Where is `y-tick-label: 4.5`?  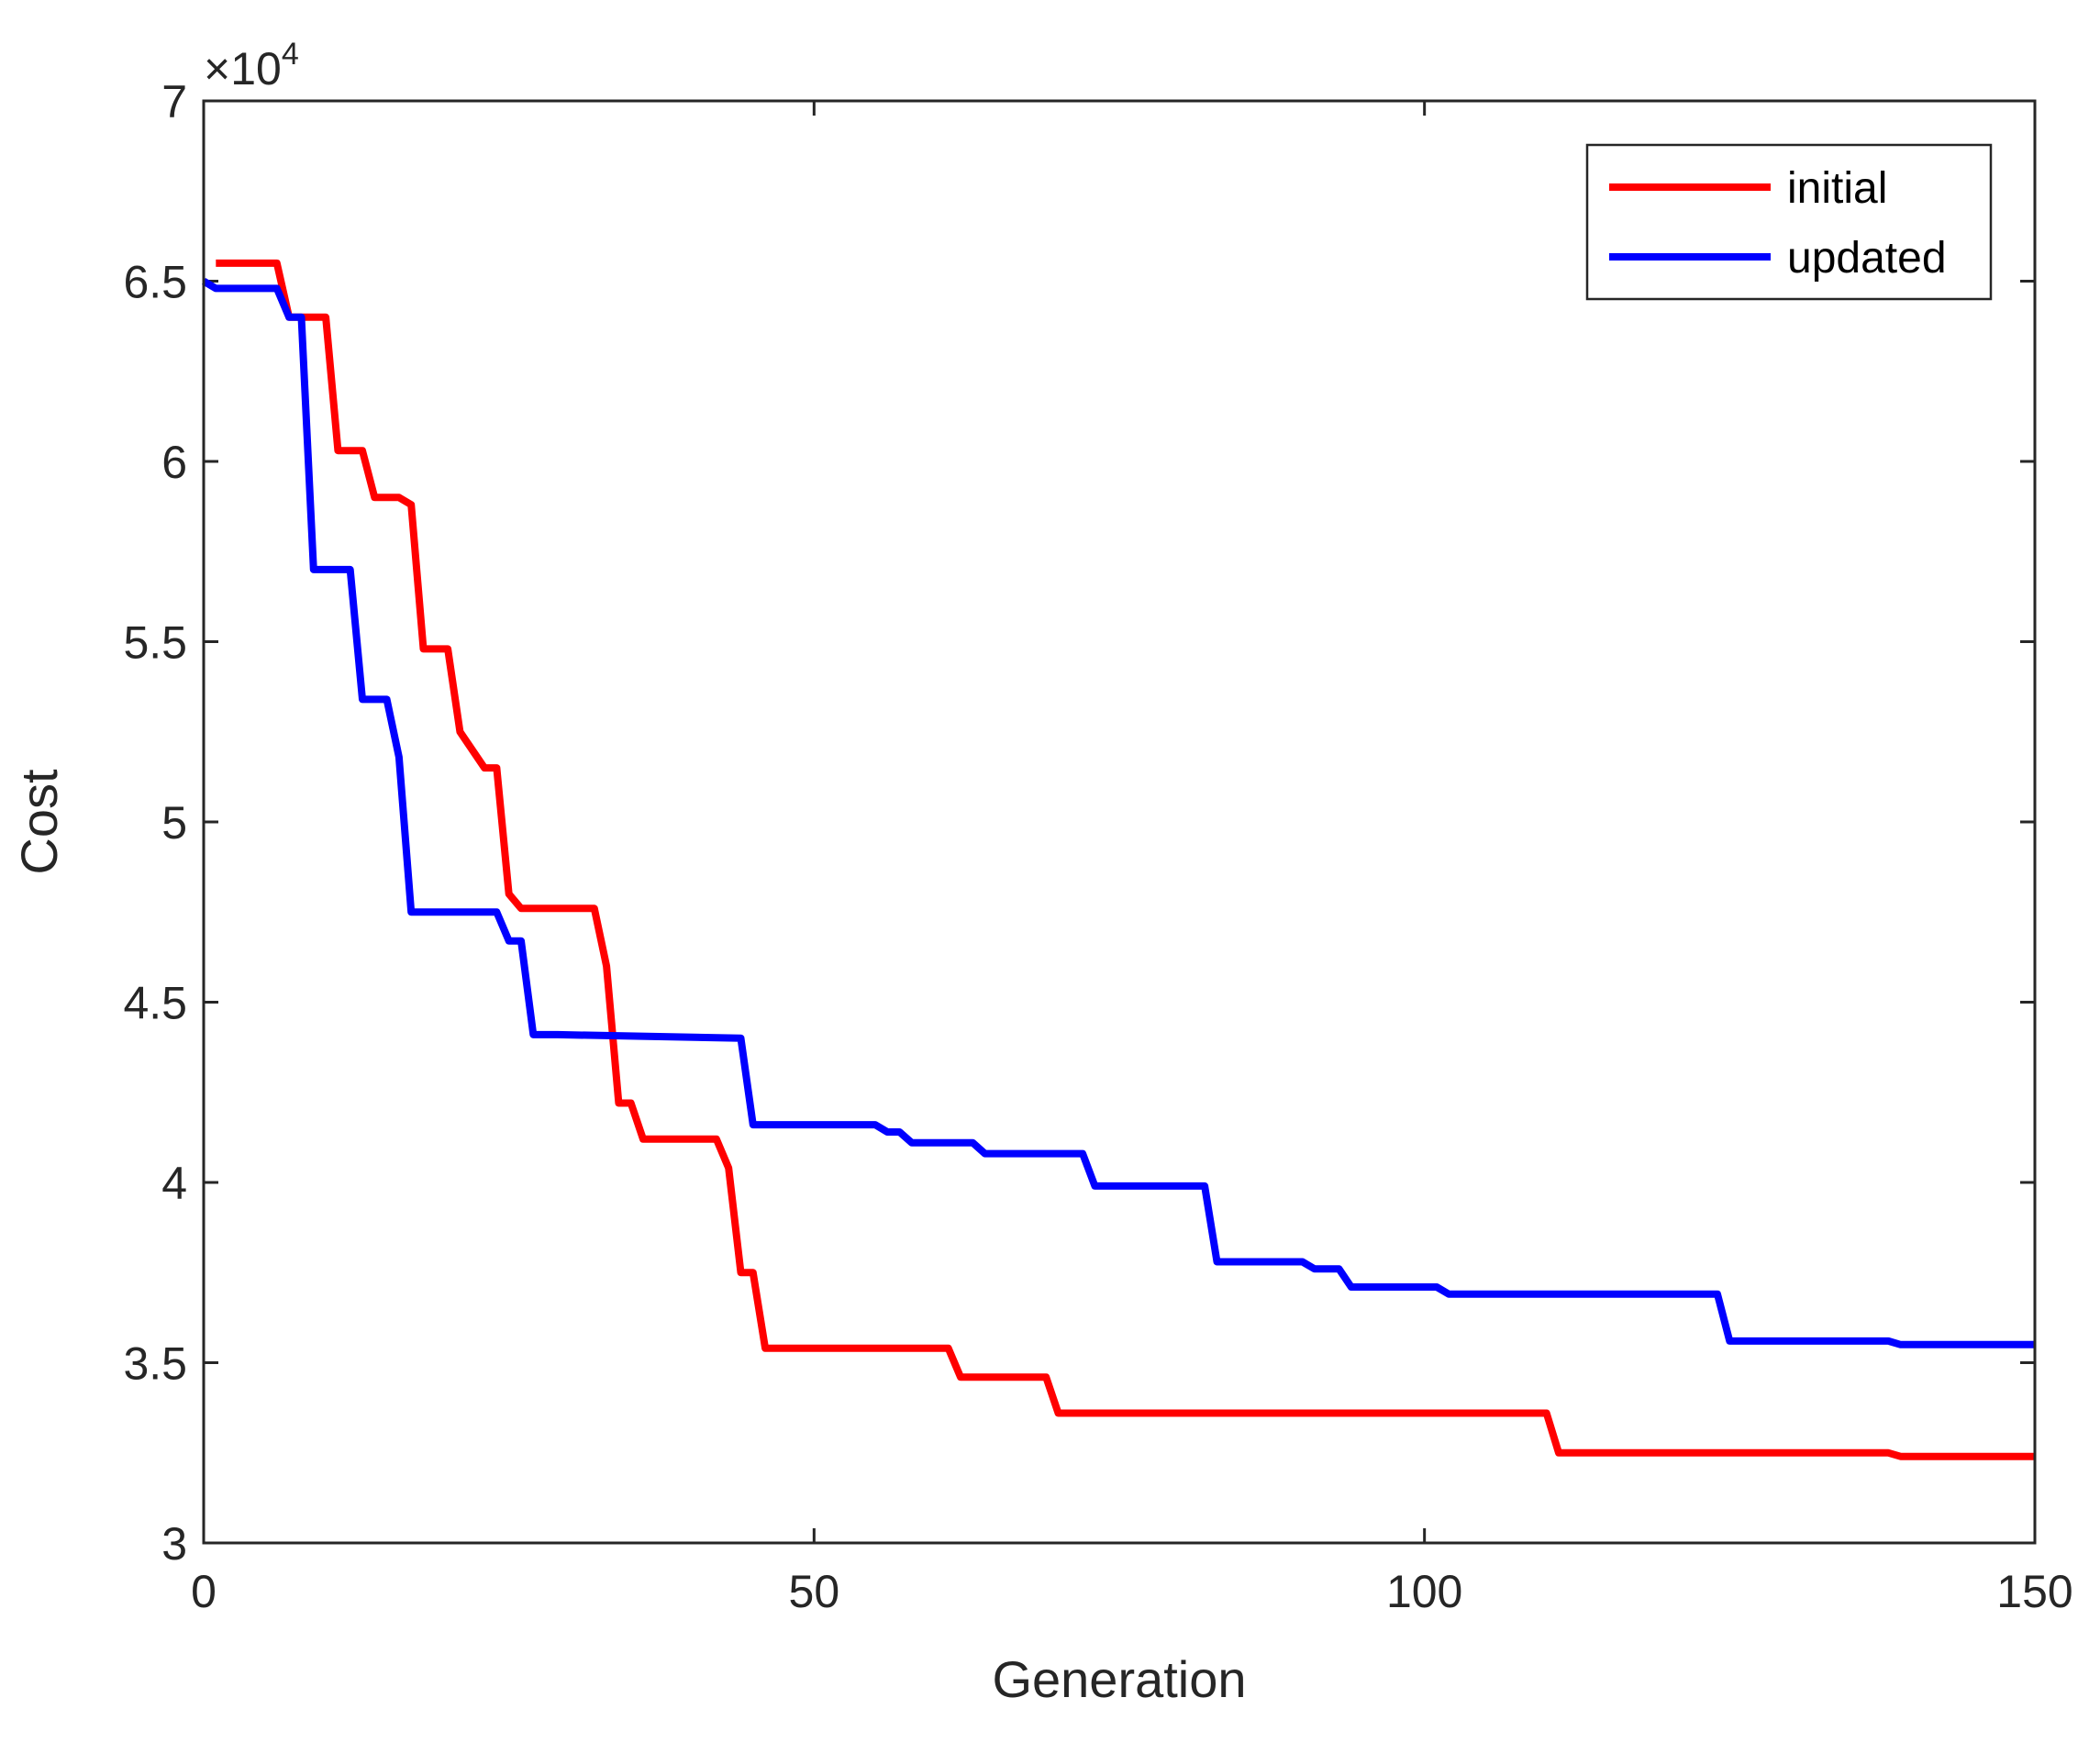
y-tick-label: 4.5 is located at coordinates (155, 1004).